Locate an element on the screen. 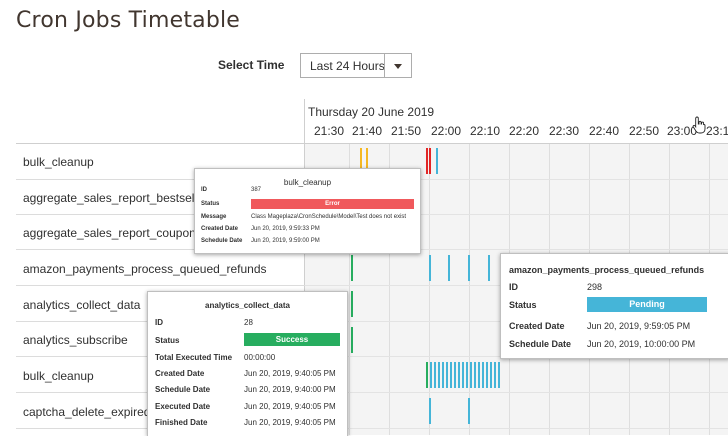 The width and height of the screenshot is (728, 436). dropdown-toggle is located at coordinates (397, 65).